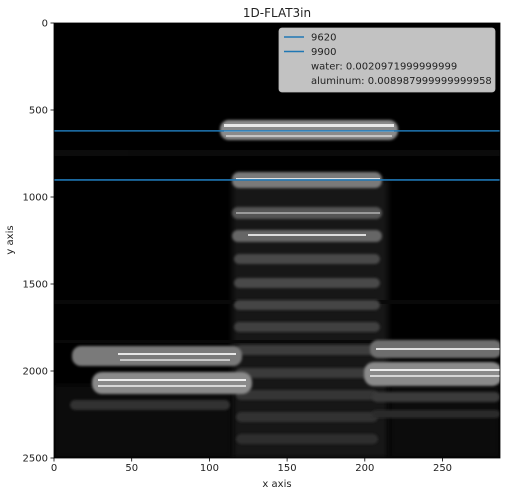 This screenshot has height=496, width=510. What do you see at coordinates (432, 379) in the screenshot?
I see `heatmap-bands-right` at bounding box center [432, 379].